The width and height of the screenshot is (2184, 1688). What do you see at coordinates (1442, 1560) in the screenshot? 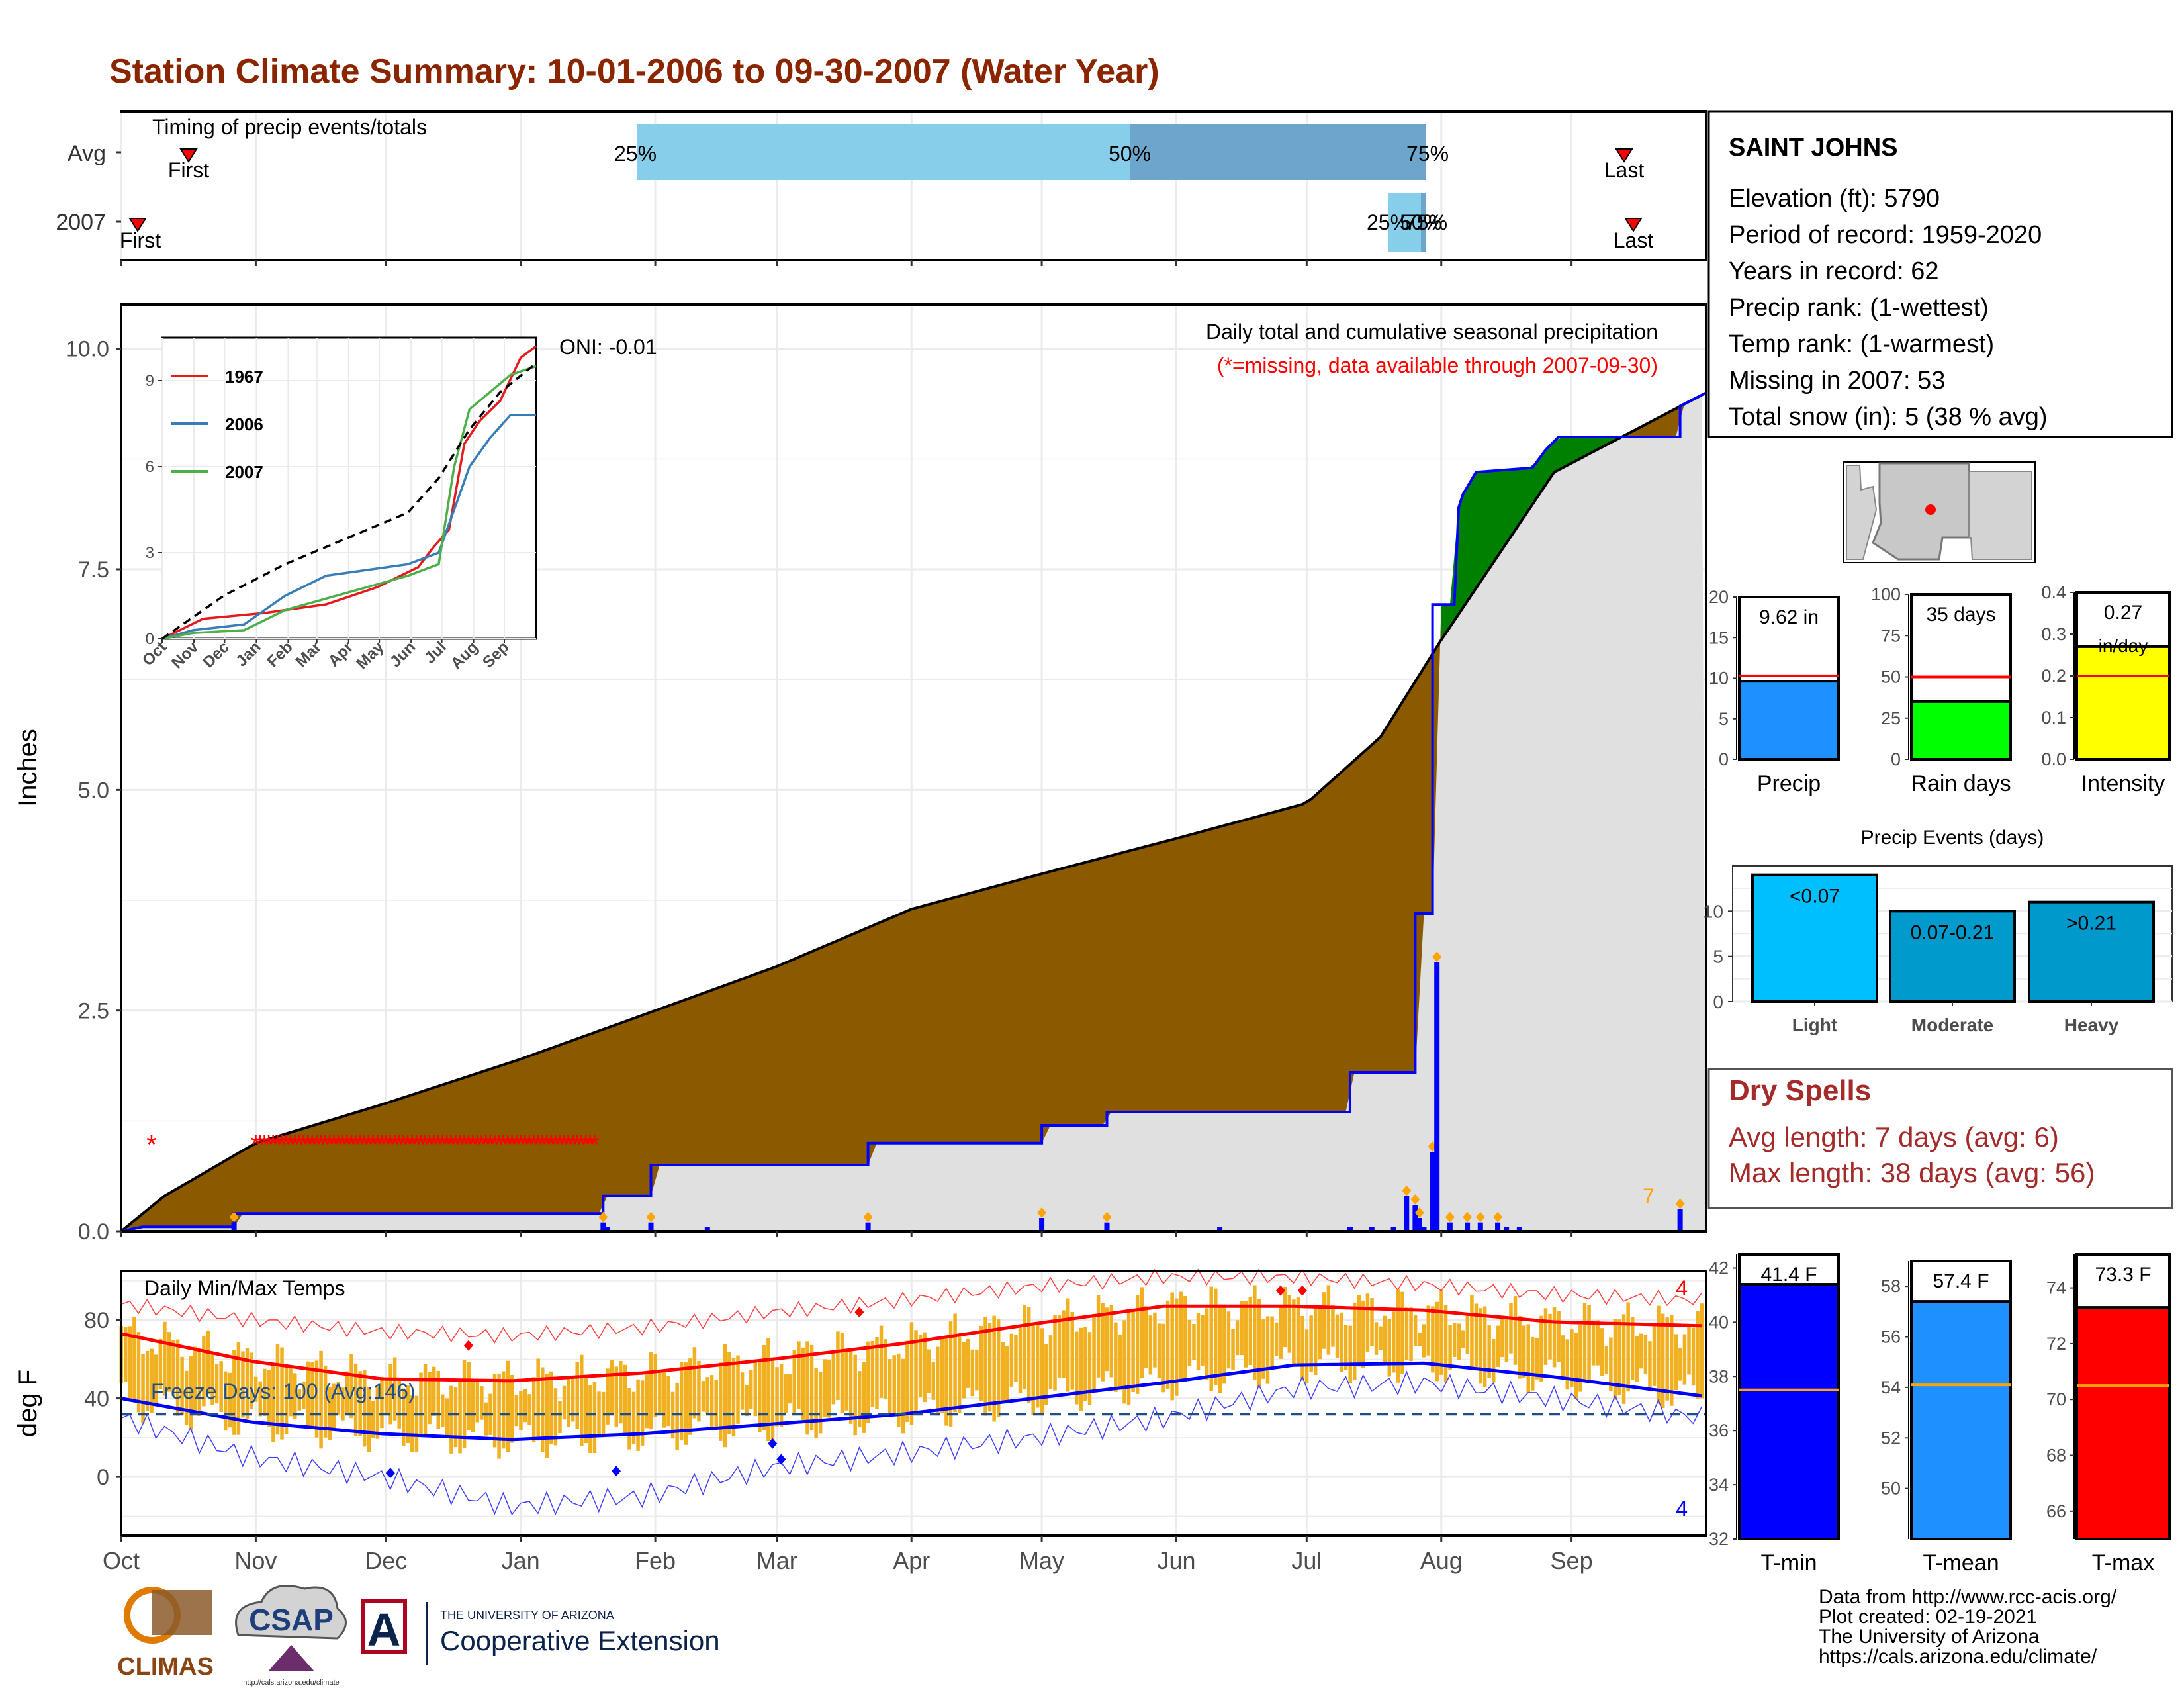
I see `month-axis-label: Aug` at bounding box center [1442, 1560].